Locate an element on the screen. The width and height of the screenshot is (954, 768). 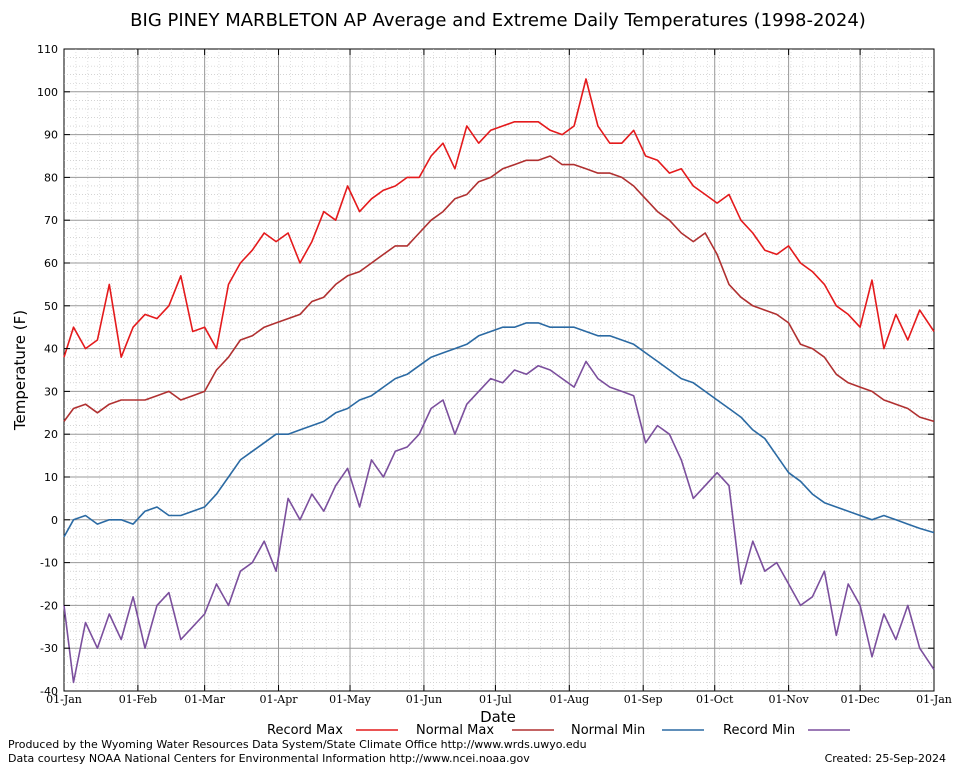
y-tick-label: 40 is located at coordinates (51, 349).